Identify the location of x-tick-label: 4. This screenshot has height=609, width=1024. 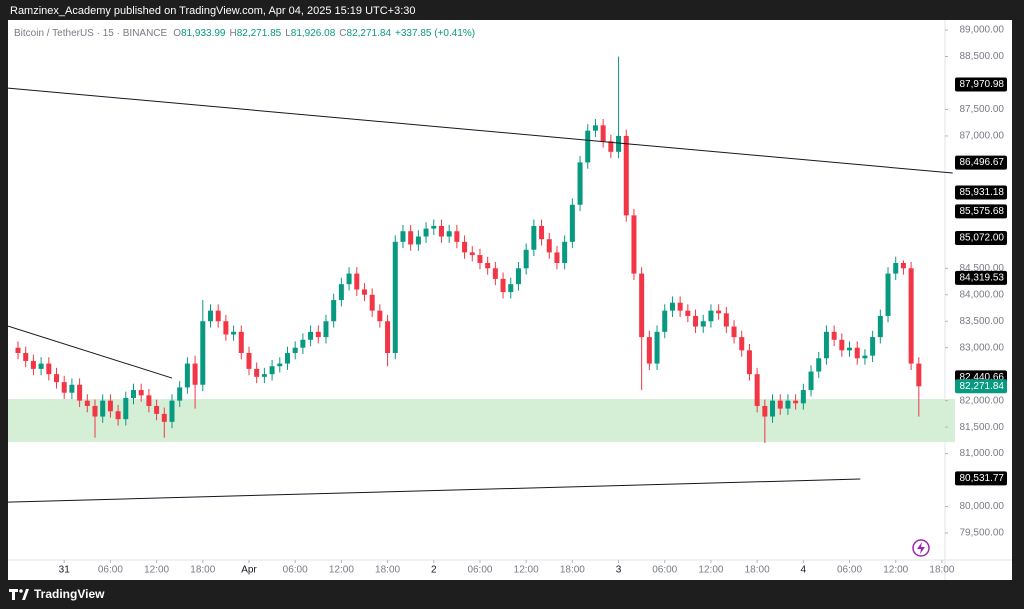
(804, 570).